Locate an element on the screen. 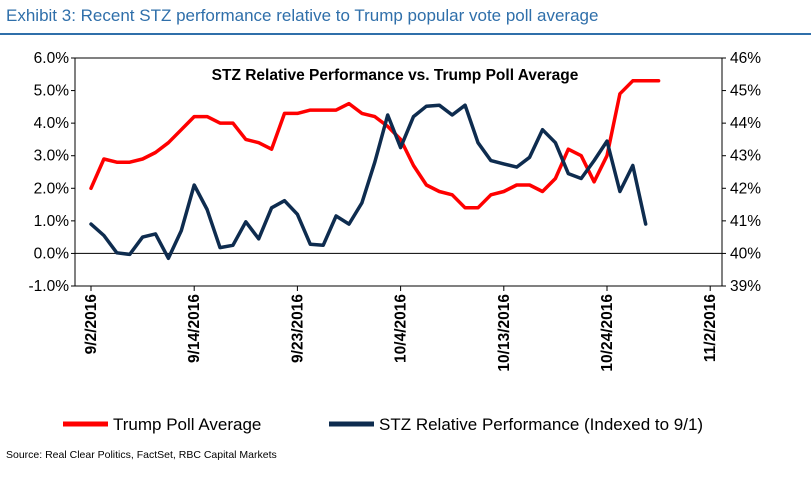 Image resolution: width=811 pixels, height=478 pixels. y-left-tick-label: 2.0% is located at coordinates (52, 188).